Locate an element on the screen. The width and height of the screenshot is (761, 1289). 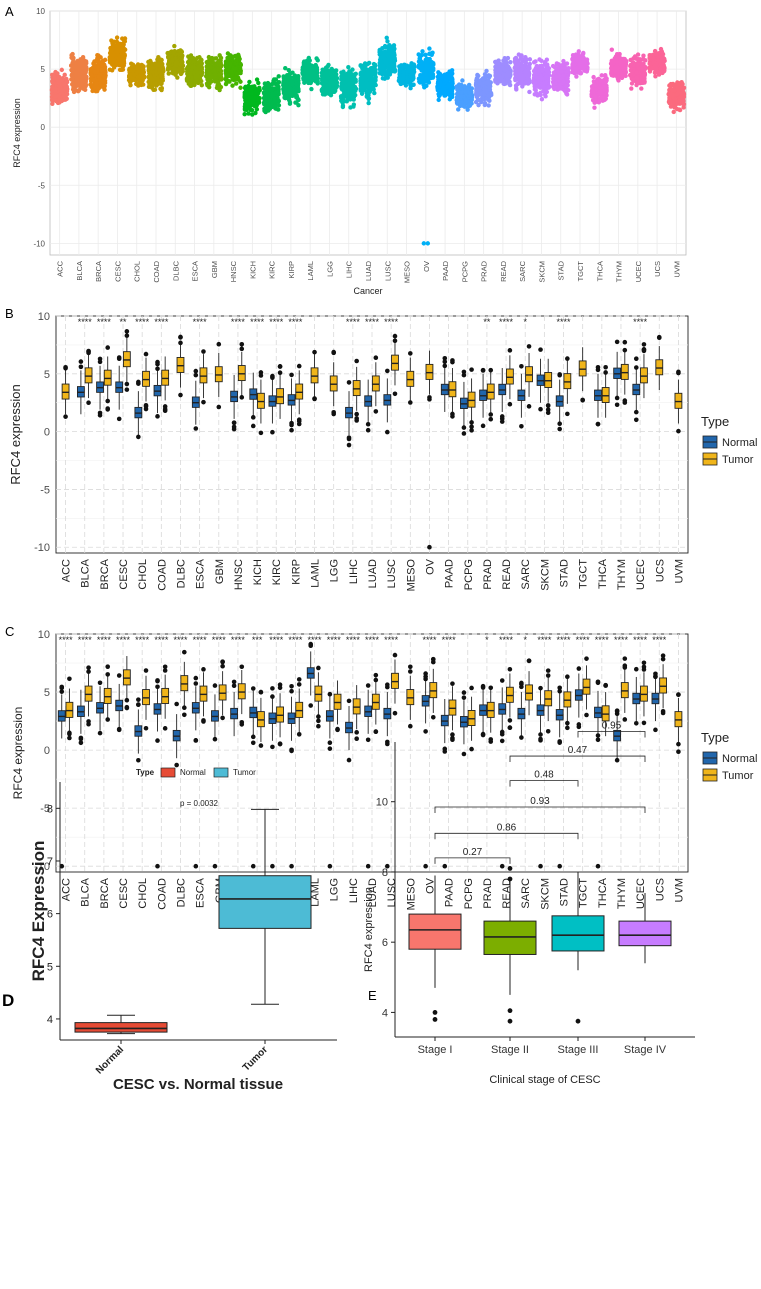
x-tick-label: OV is located at coordinates (426, 266).